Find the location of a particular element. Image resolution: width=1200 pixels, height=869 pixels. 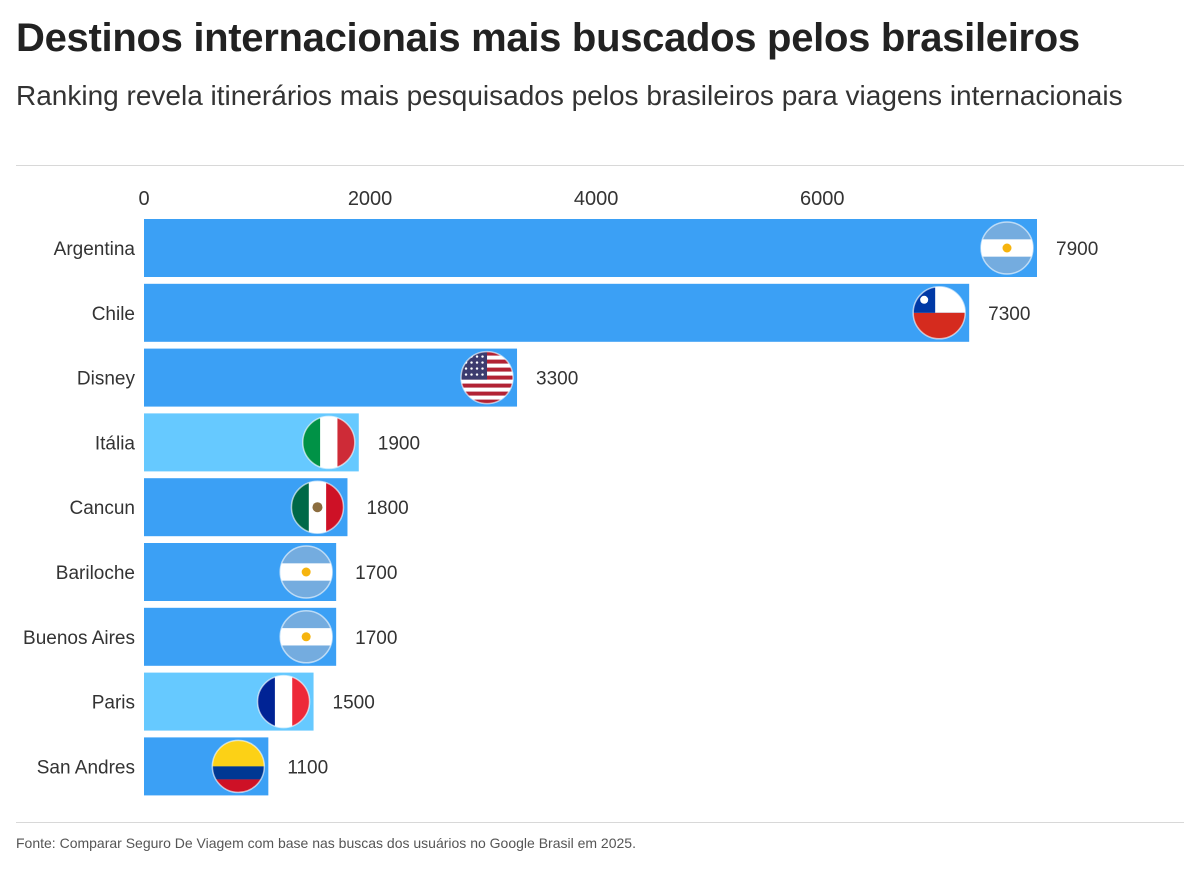

category-label: Disney is located at coordinates (106, 379).